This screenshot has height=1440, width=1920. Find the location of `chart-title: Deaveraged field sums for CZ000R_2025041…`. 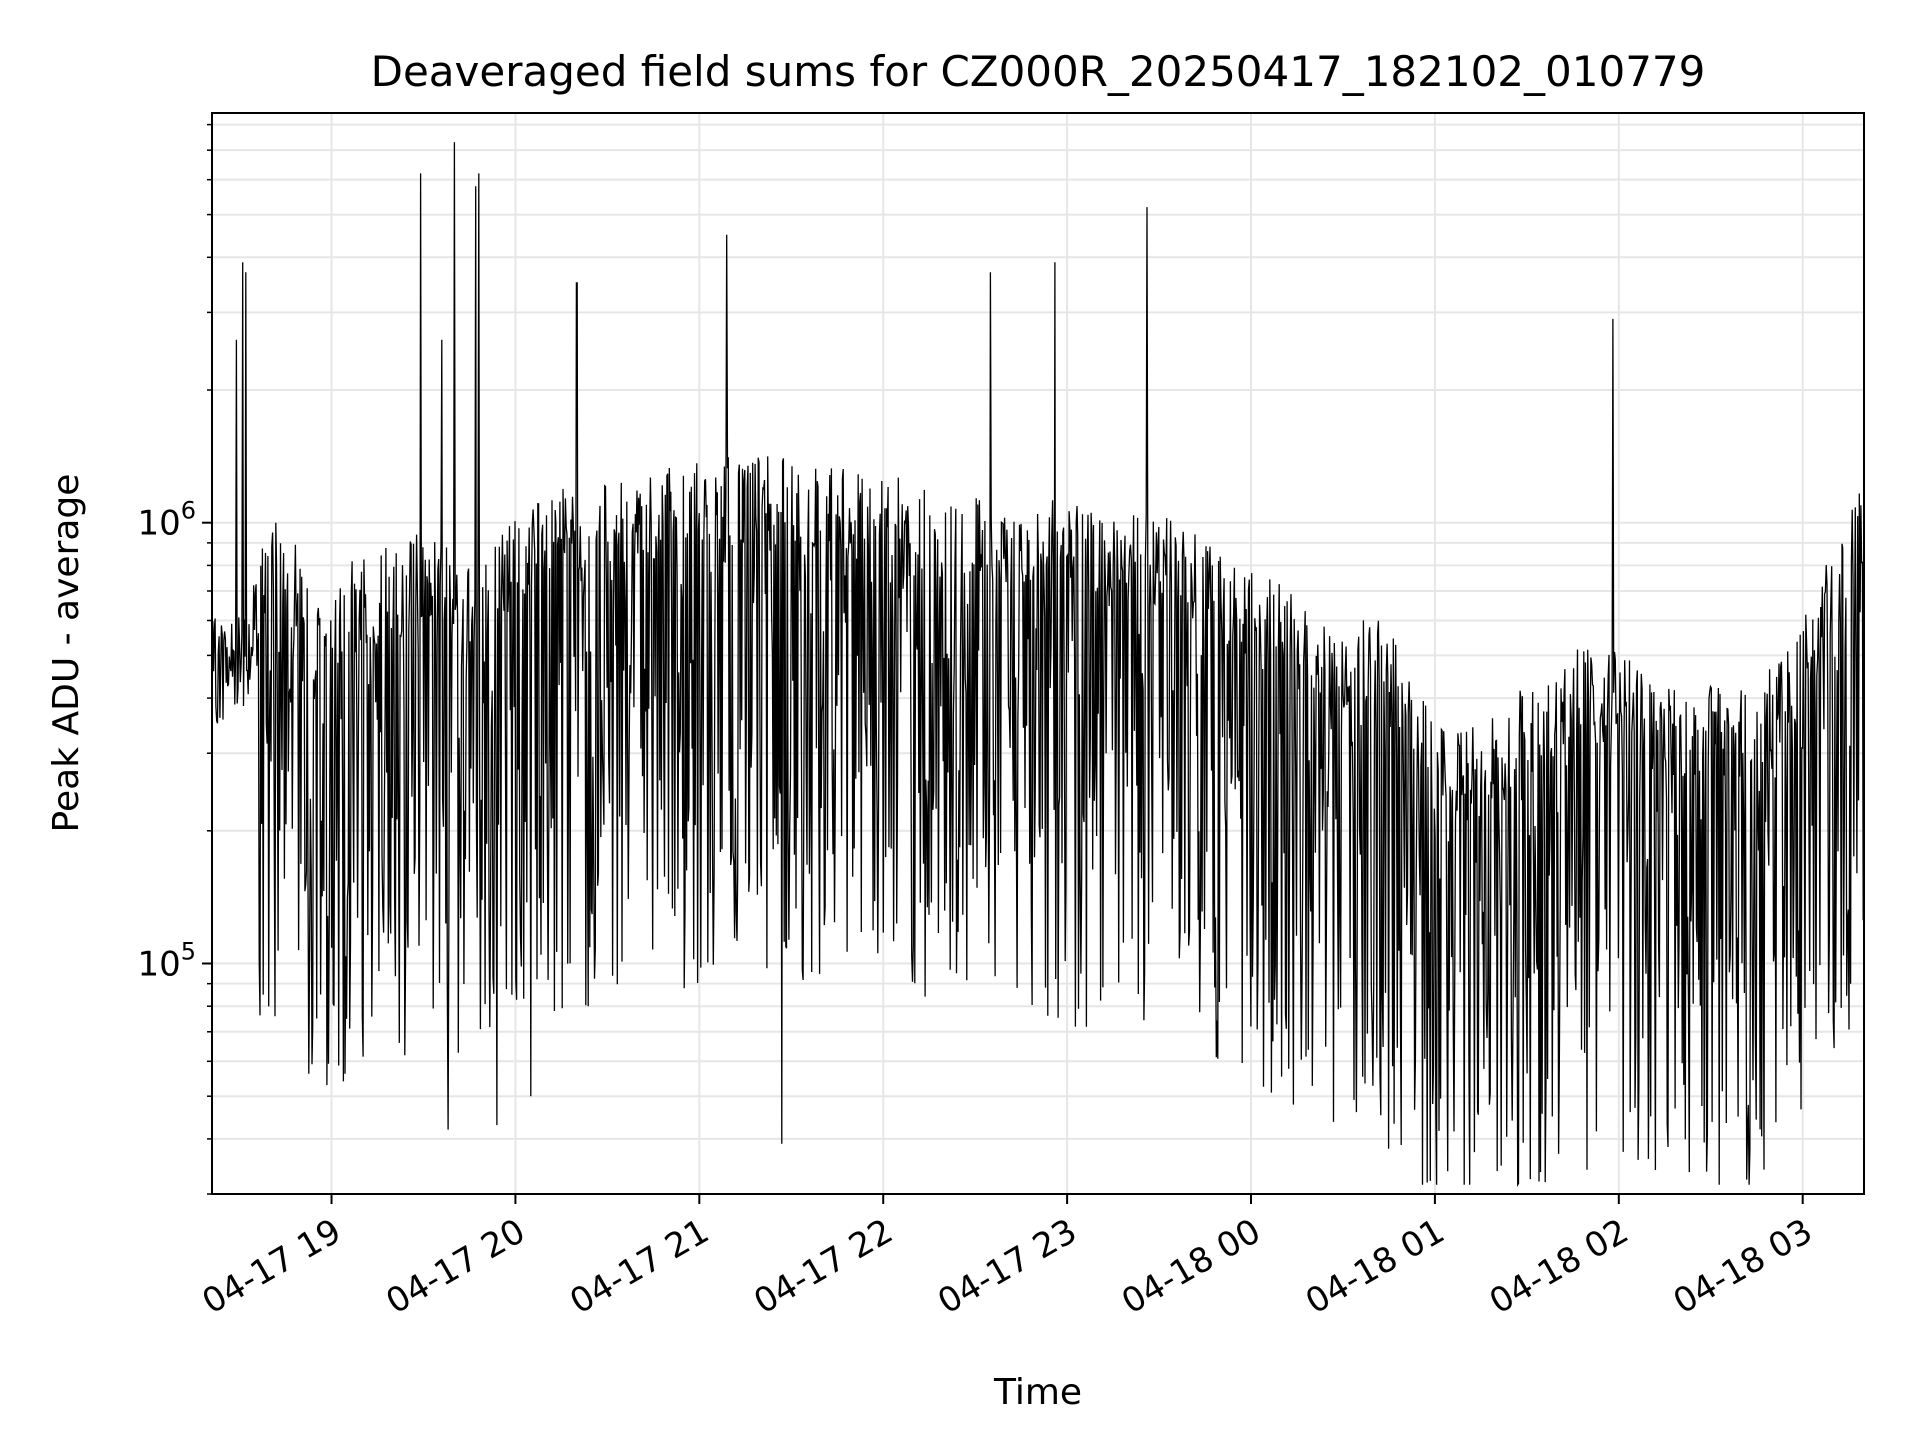

chart-title: Deaveraged field sums for CZ000R_2025041… is located at coordinates (1038, 71).